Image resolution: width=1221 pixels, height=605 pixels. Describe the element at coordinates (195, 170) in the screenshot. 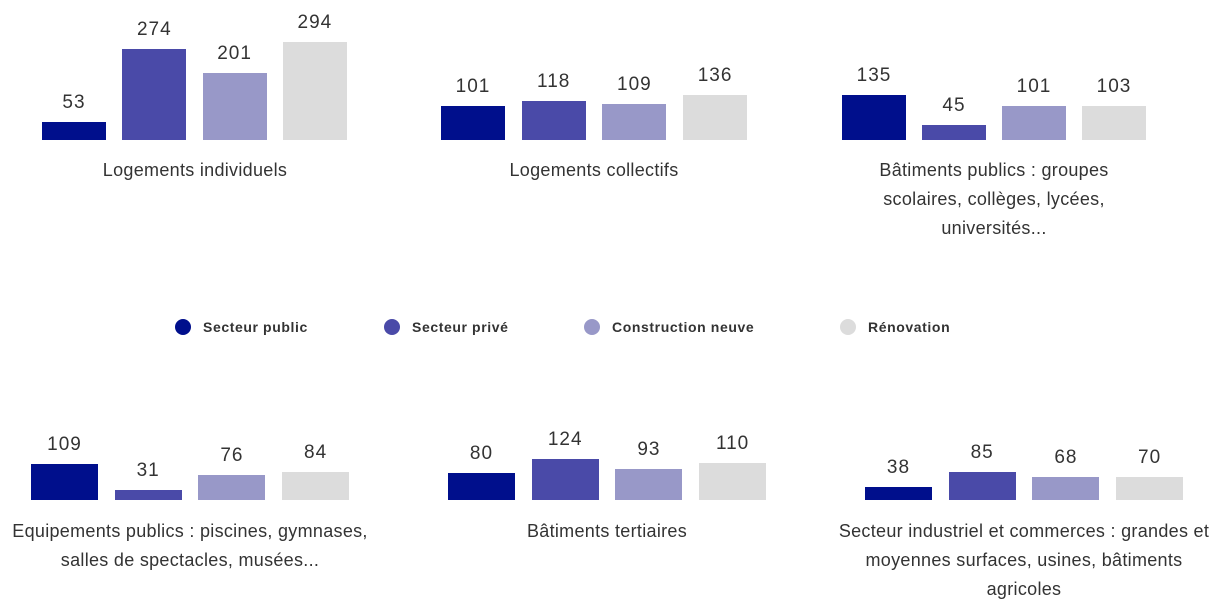

I see `panel-title: Logements individuels` at that location.